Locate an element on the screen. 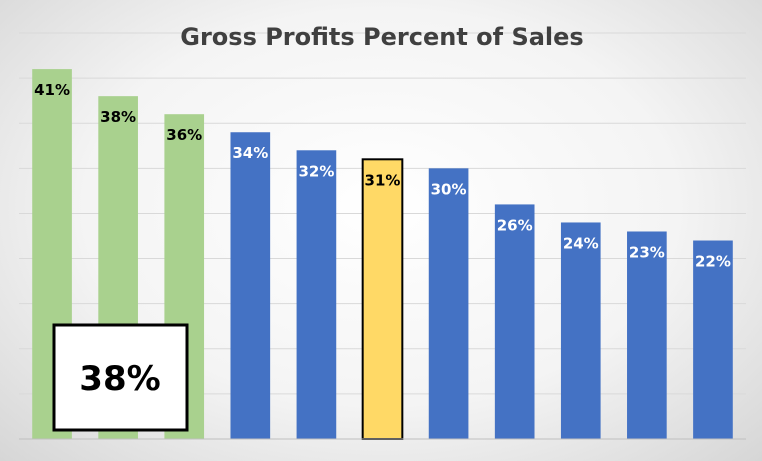 The image size is (762, 461). callout-box: 38% is located at coordinates (120, 377).